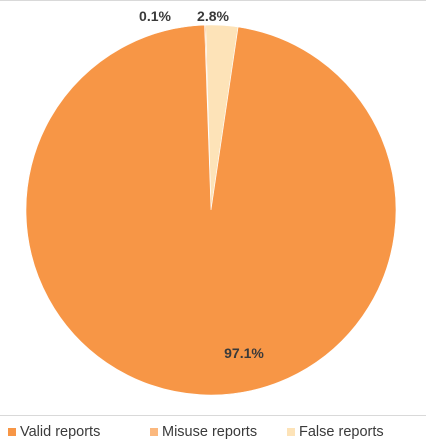 This screenshot has width=426, height=448. What do you see at coordinates (213, 415) in the screenshot?
I see `bottom-divider` at bounding box center [213, 415].